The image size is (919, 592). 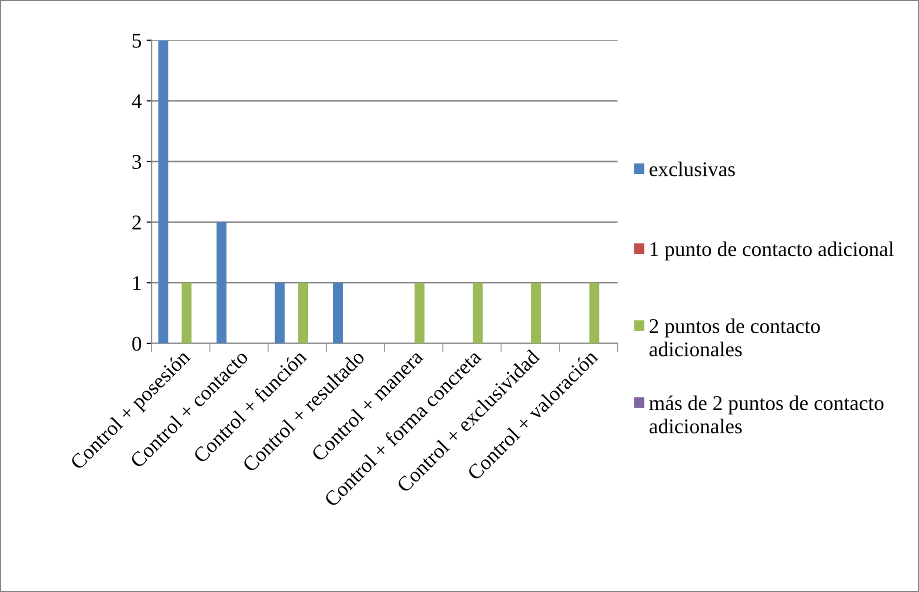 What do you see at coordinates (137, 161) in the screenshot?
I see `y-tick-label: 3` at bounding box center [137, 161].